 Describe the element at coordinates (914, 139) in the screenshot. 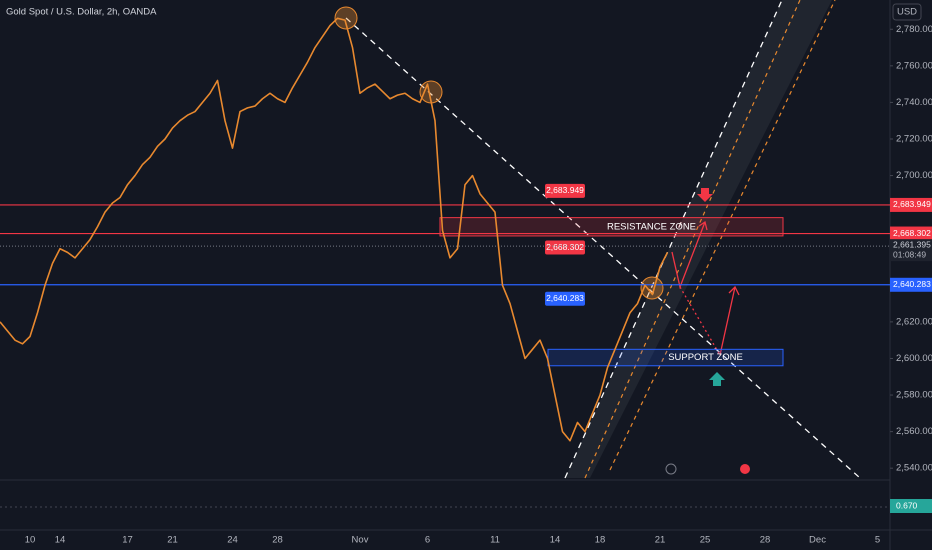

I see `y-tick-label: 2,720.000` at that location.